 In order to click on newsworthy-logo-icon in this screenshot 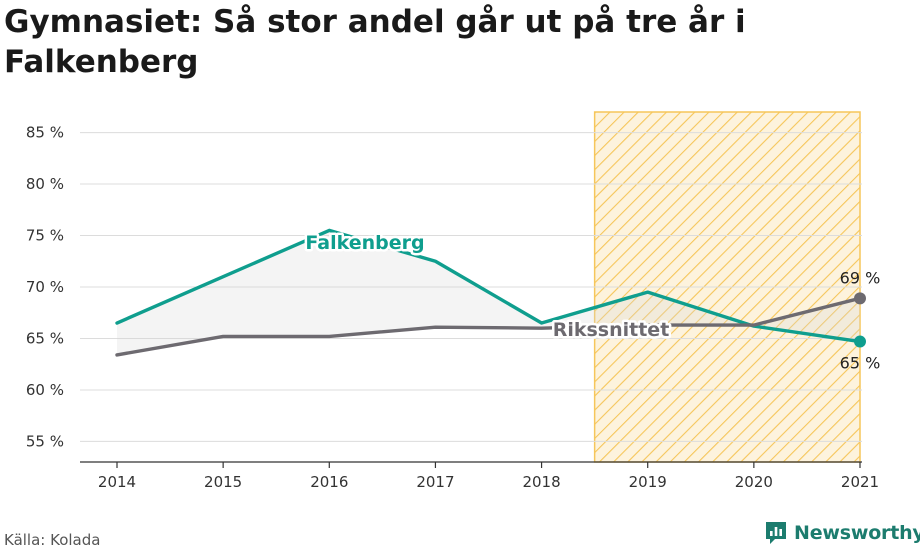, I will do `click(776, 533)`.